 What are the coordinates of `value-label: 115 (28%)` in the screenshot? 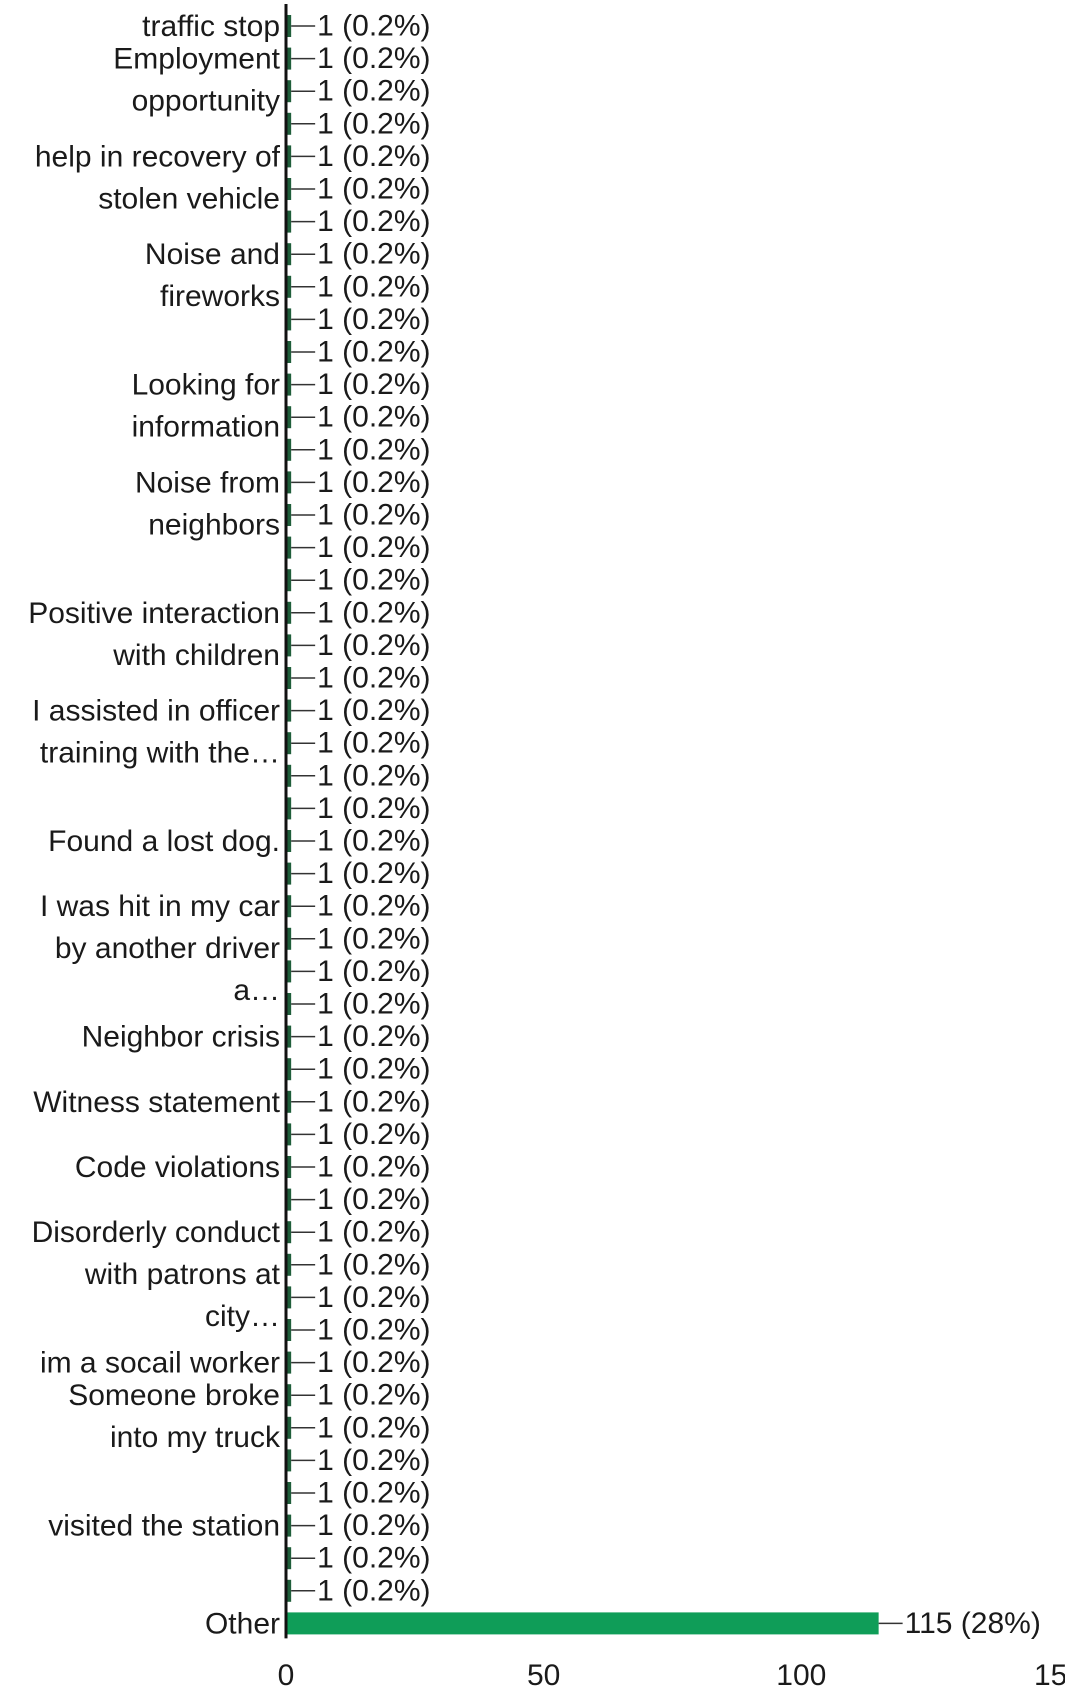 It's located at (973, 1623).